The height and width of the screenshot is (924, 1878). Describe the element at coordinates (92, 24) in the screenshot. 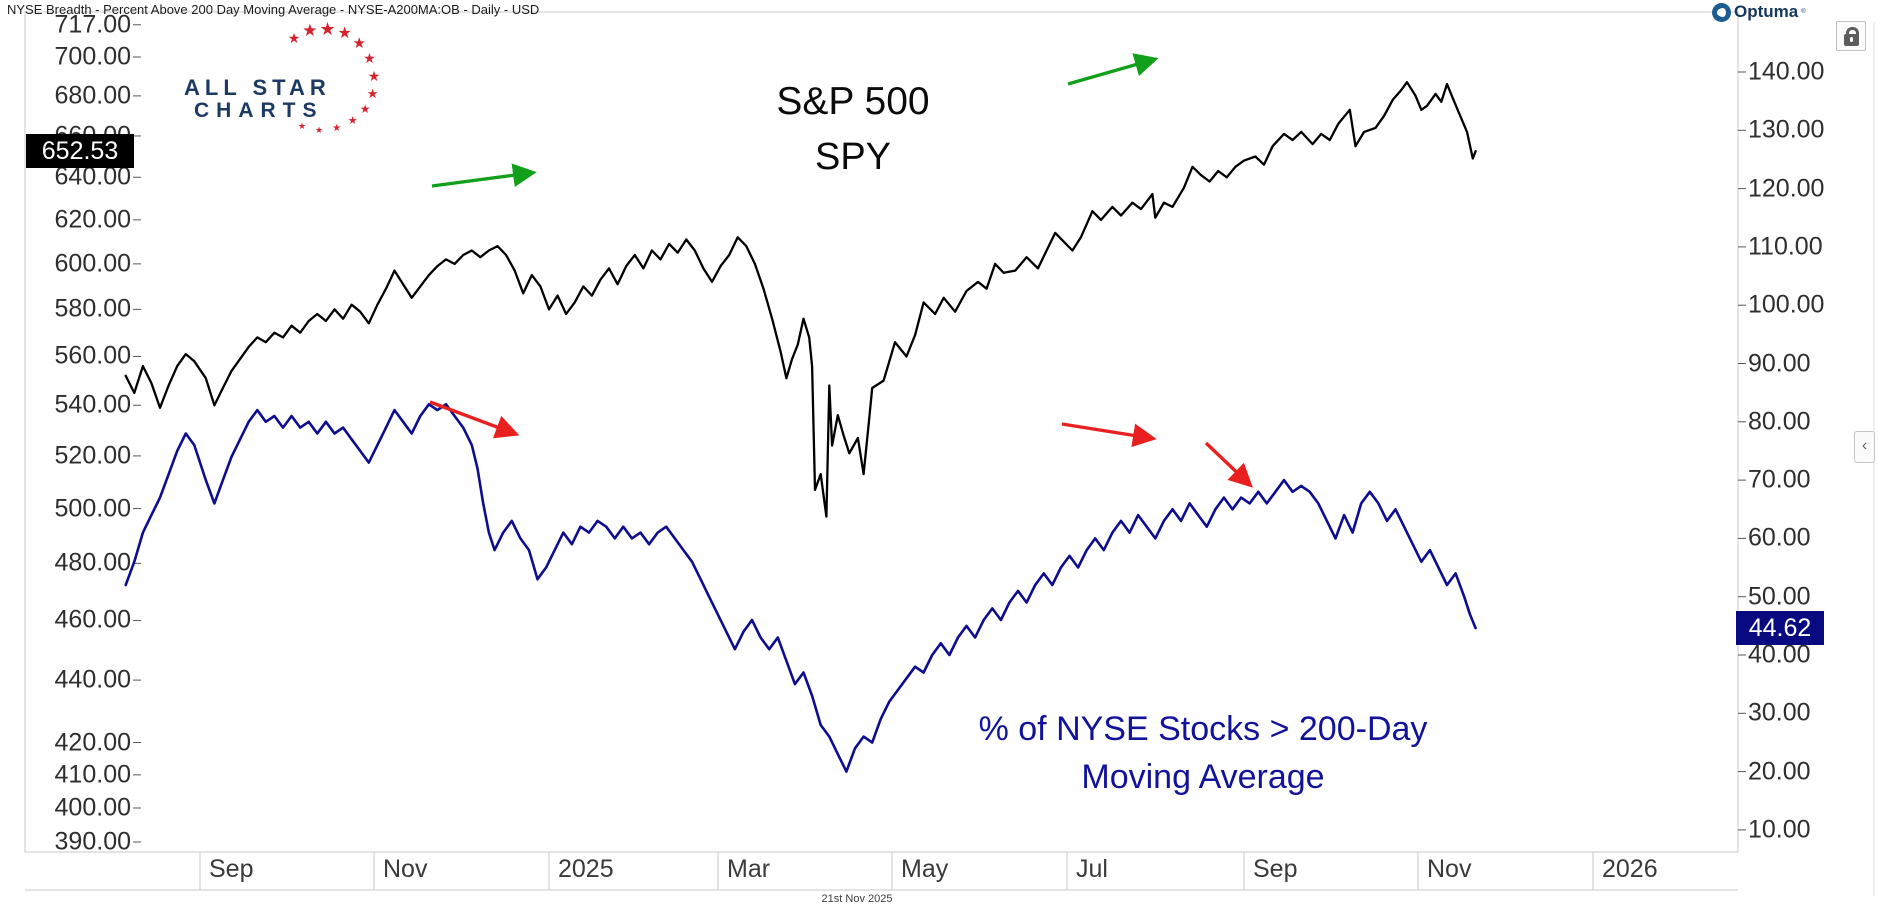

I see `left-axis-tick-label: 717.00` at that location.